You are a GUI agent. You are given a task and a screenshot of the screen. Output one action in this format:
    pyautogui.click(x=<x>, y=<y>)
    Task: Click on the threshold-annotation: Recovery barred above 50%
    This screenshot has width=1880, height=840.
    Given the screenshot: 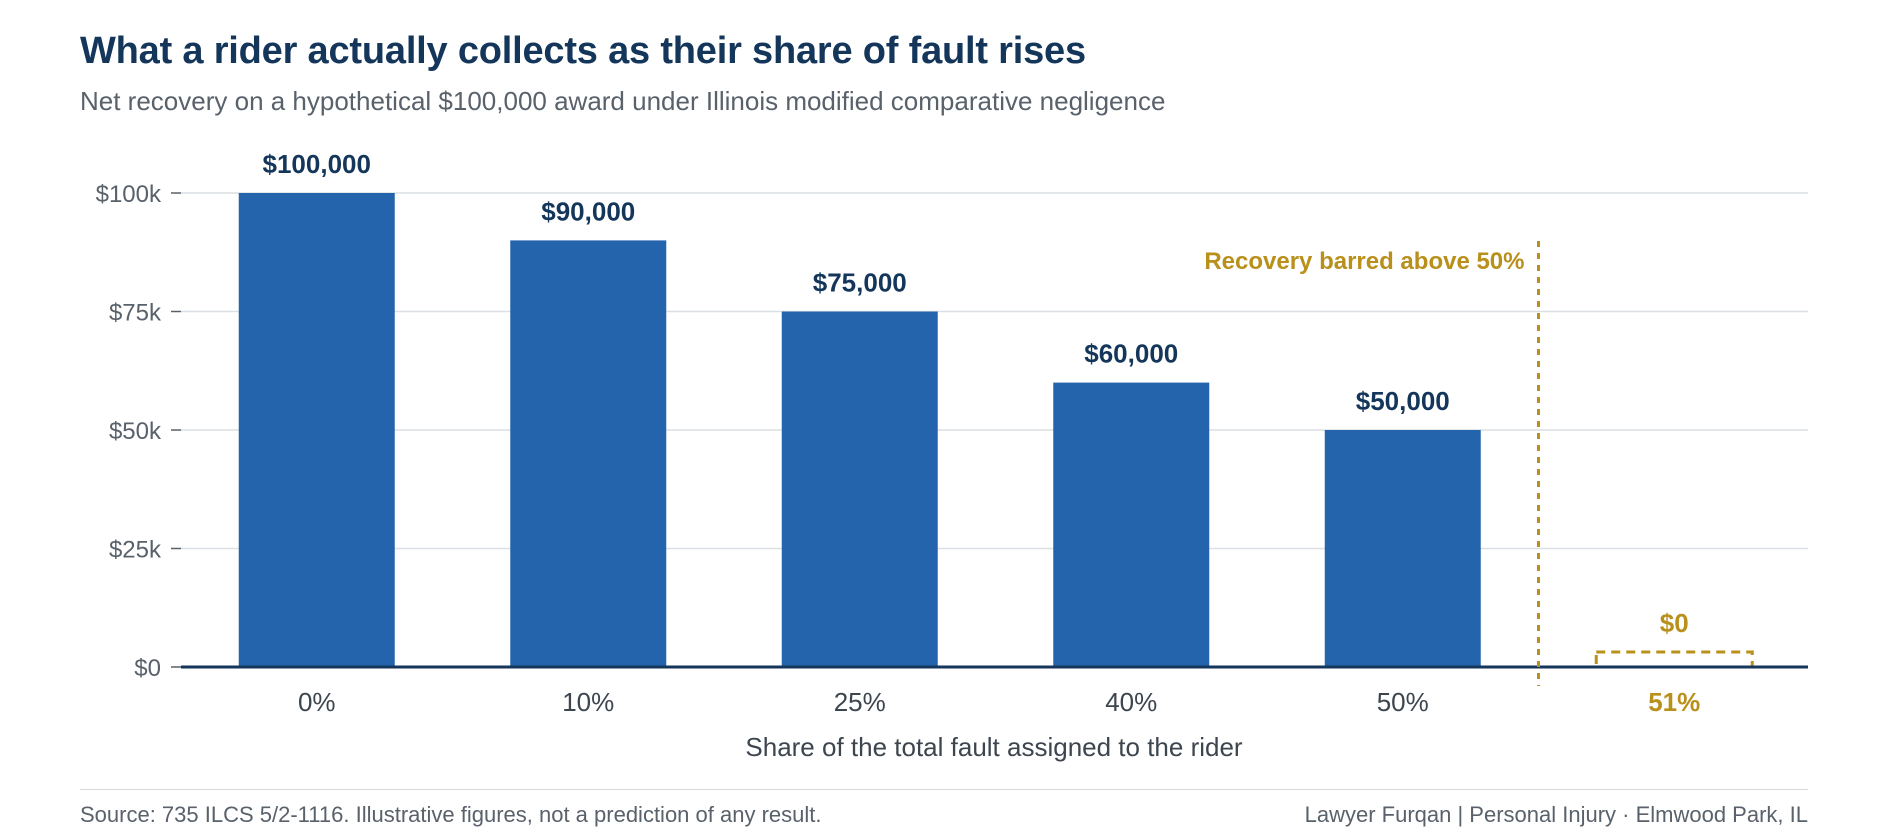 What is the action you would take?
    pyautogui.click(x=1364, y=261)
    